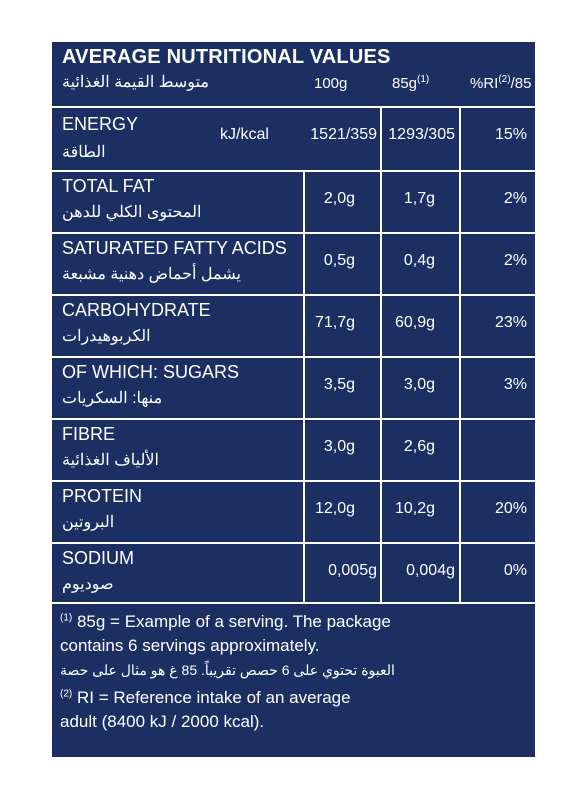  I want to click on nutrient-name-arabic: منها: السكريات, so click(112, 398).